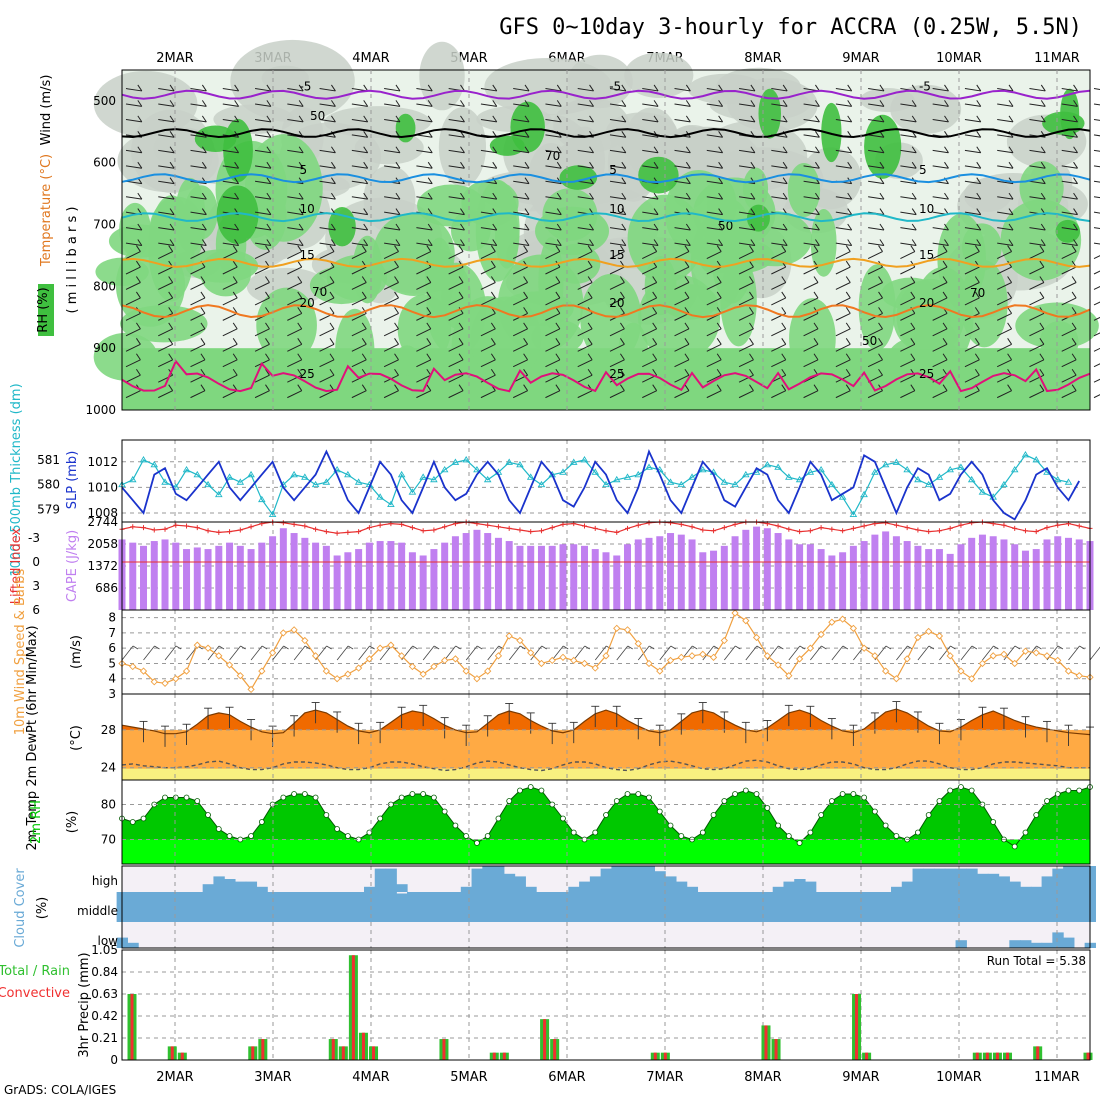  Describe the element at coordinates (468, 1077) in the screenshot. I see `date-label: 5MAR` at that location.